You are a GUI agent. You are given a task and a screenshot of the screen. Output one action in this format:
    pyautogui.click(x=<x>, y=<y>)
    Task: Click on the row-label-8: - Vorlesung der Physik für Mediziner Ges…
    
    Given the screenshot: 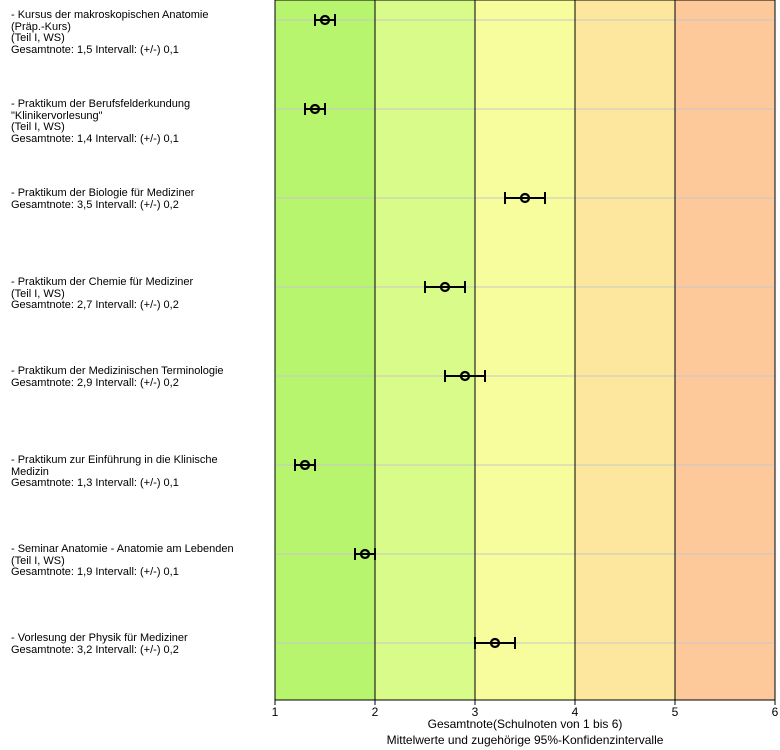 What is the action you would take?
    pyautogui.click(x=99, y=644)
    